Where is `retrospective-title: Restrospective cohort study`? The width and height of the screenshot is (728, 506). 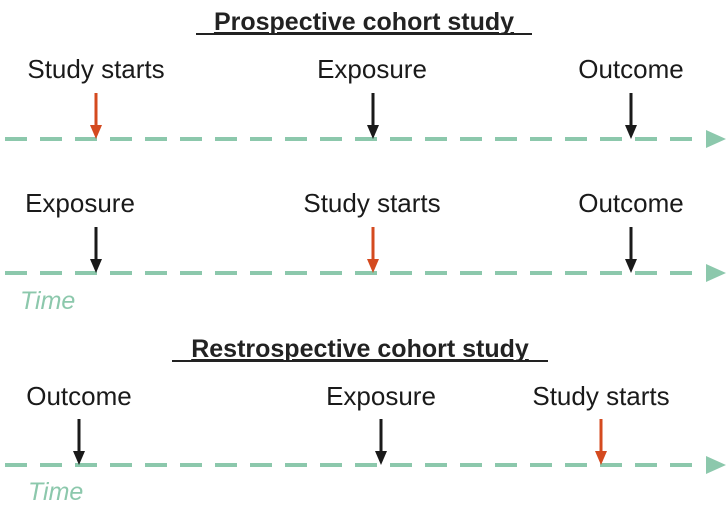
retrospective-title: Restrospective cohort study is located at coordinates (360, 349).